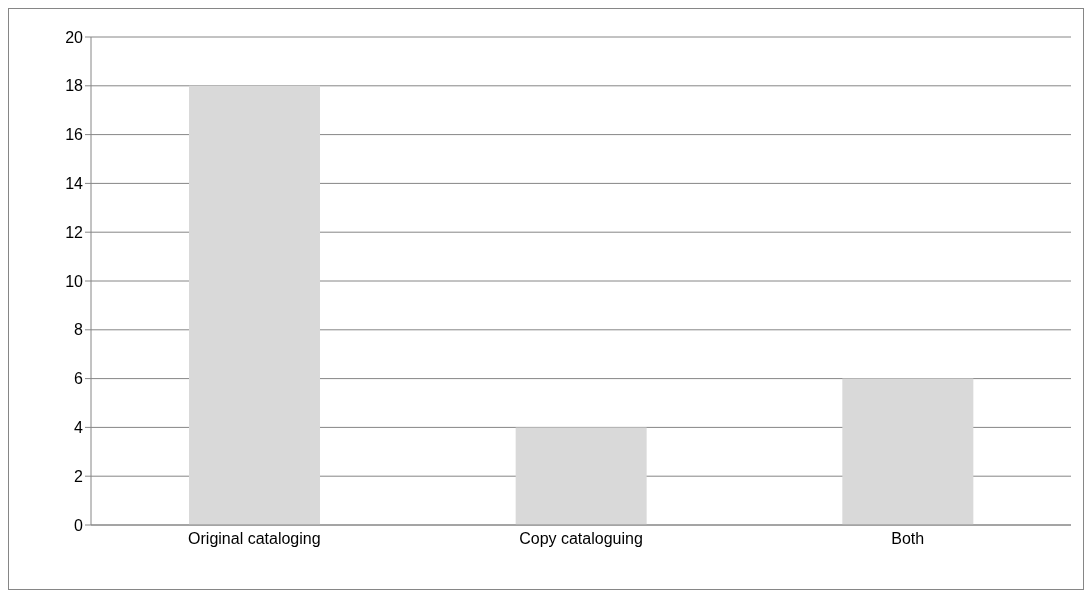 This screenshot has height=598, width=1092. I want to click on y-tick-label: 10, so click(74, 281).